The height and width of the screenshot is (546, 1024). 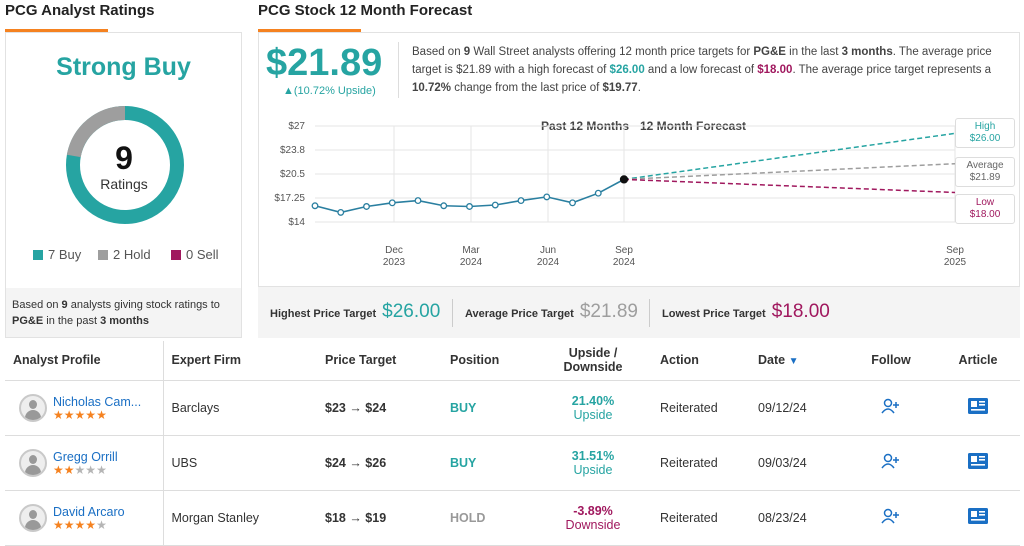 I want to click on analyst-name: David Arcaro, so click(x=89, y=511).